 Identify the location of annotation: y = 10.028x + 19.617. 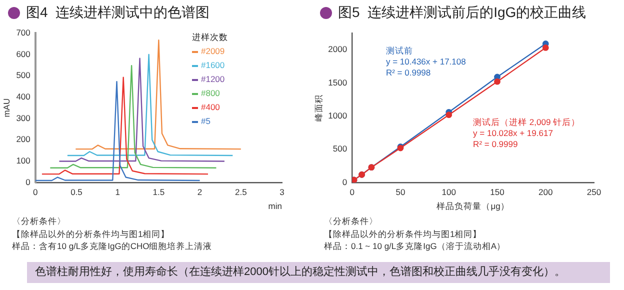
(513, 133).